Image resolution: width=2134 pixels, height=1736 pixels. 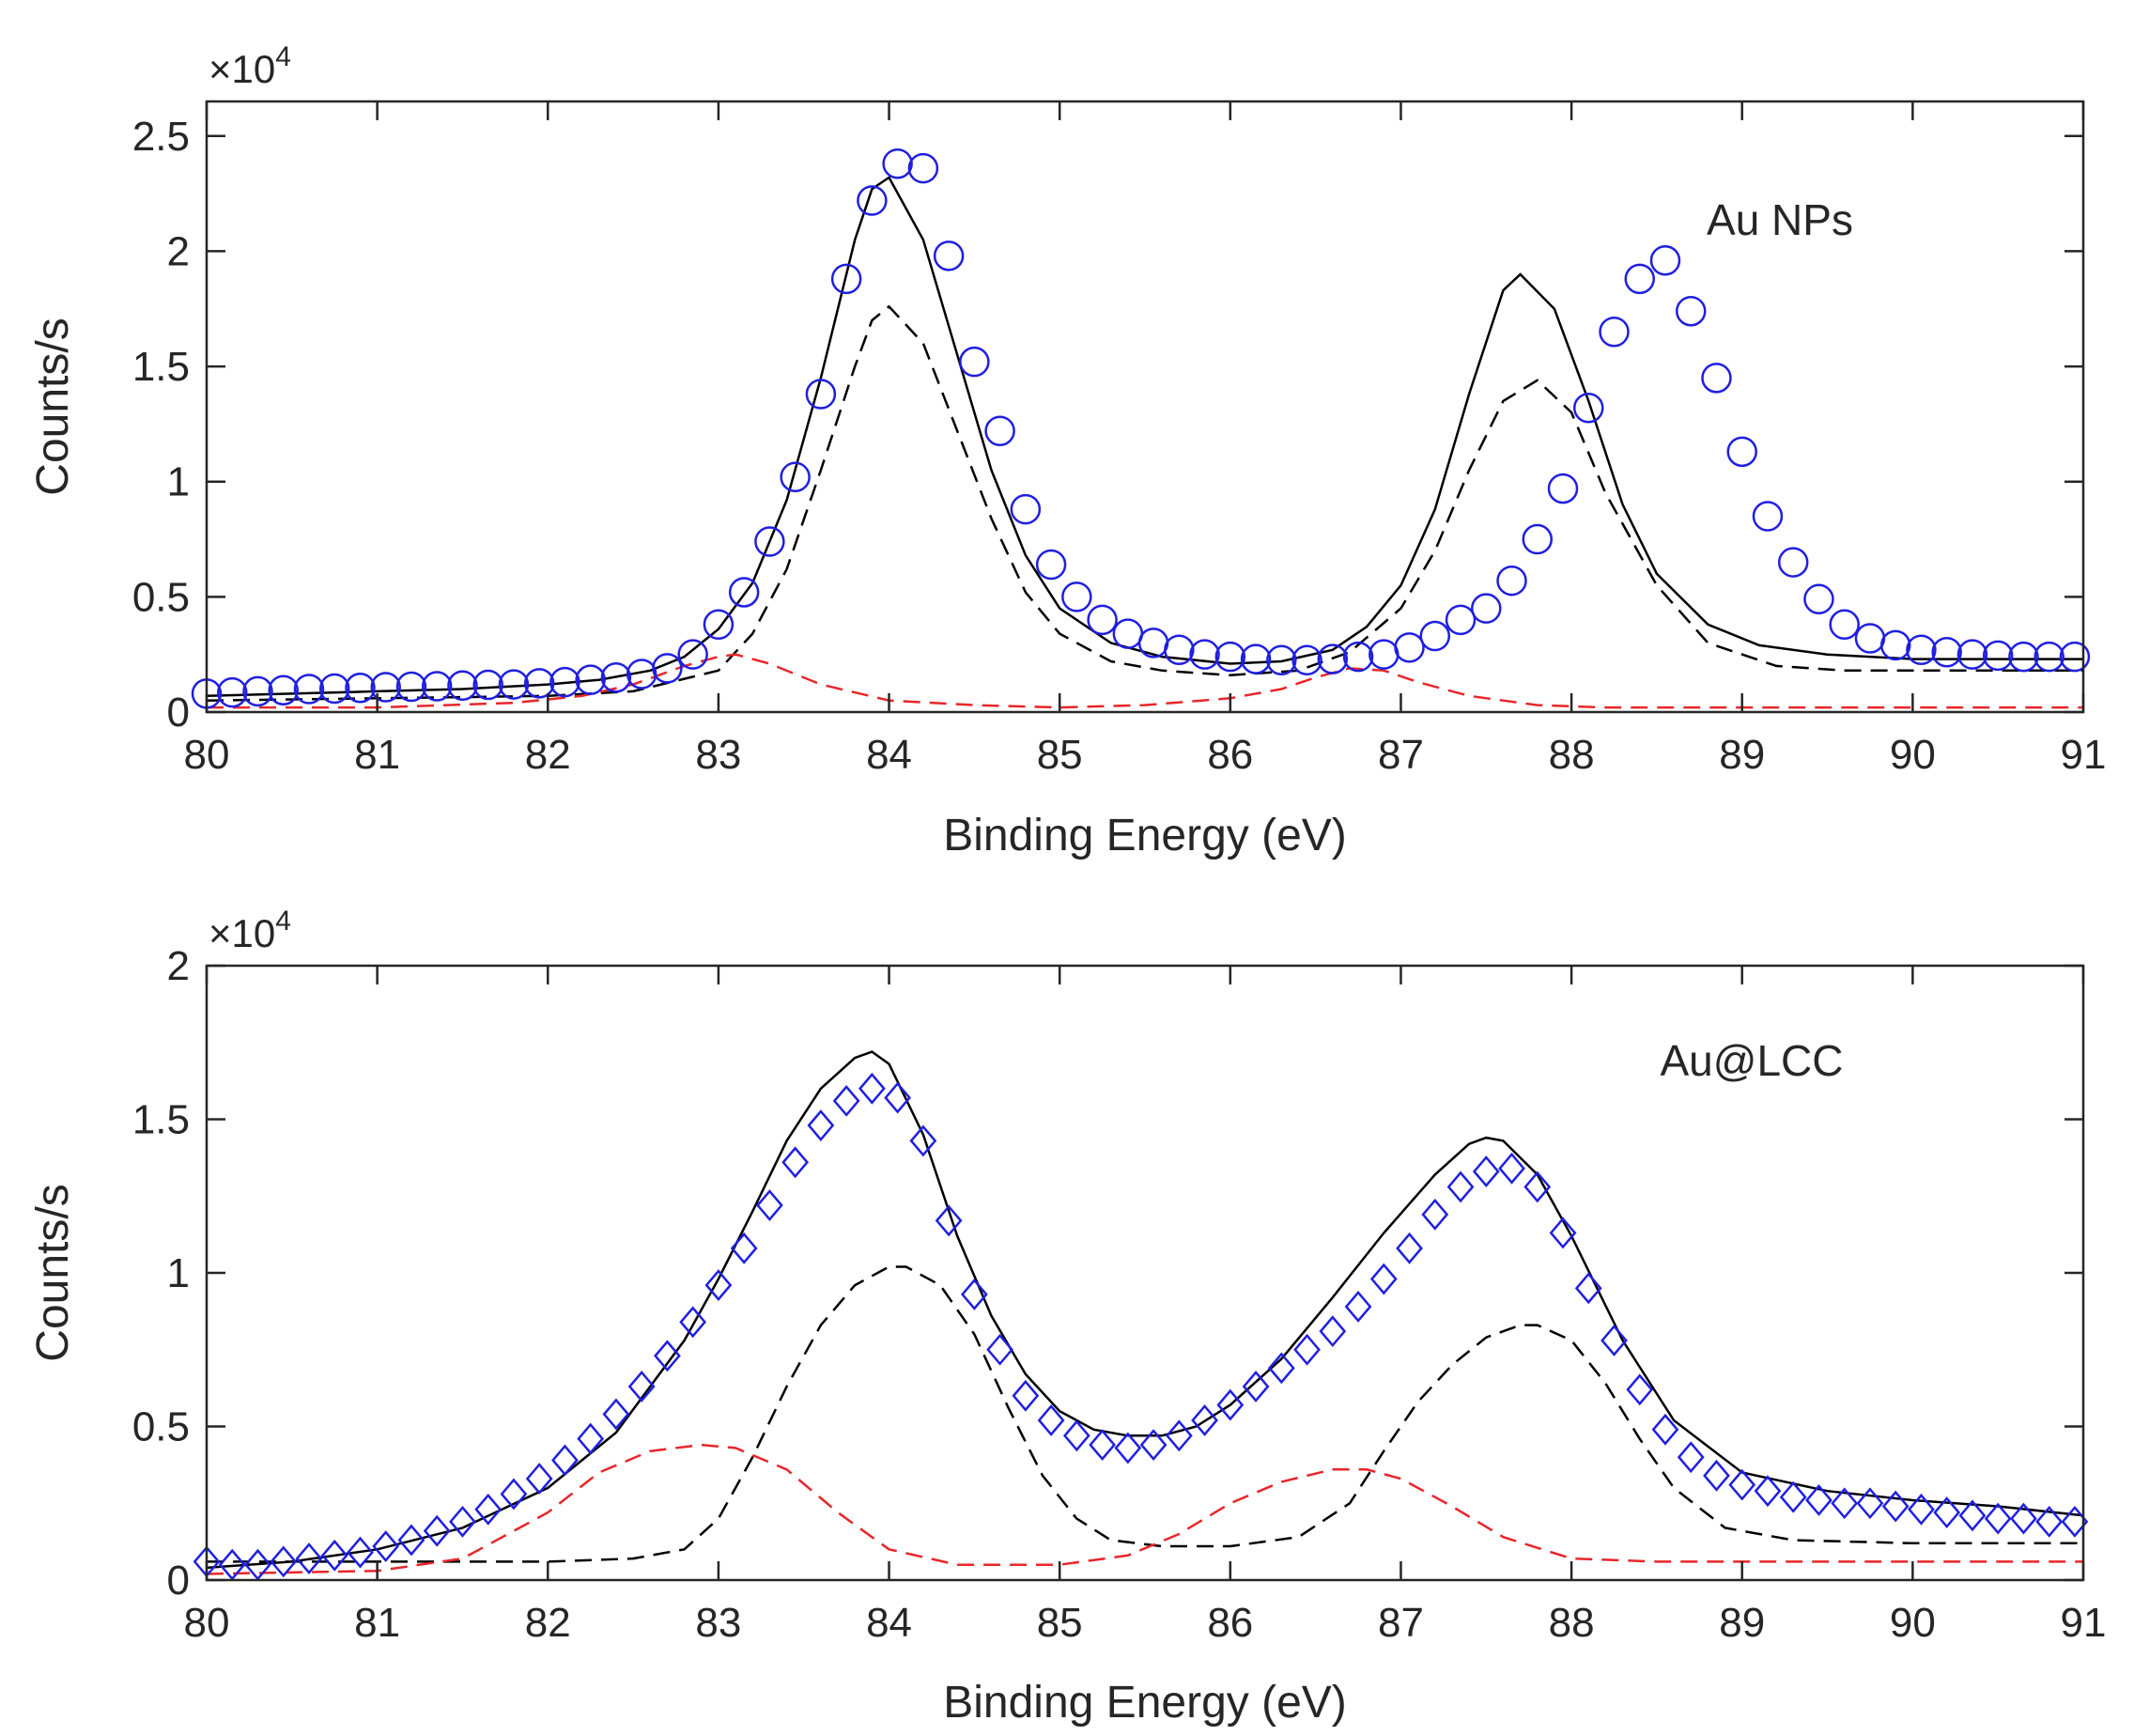 I want to click on sample-annotation: Au NPs, so click(x=1780, y=219).